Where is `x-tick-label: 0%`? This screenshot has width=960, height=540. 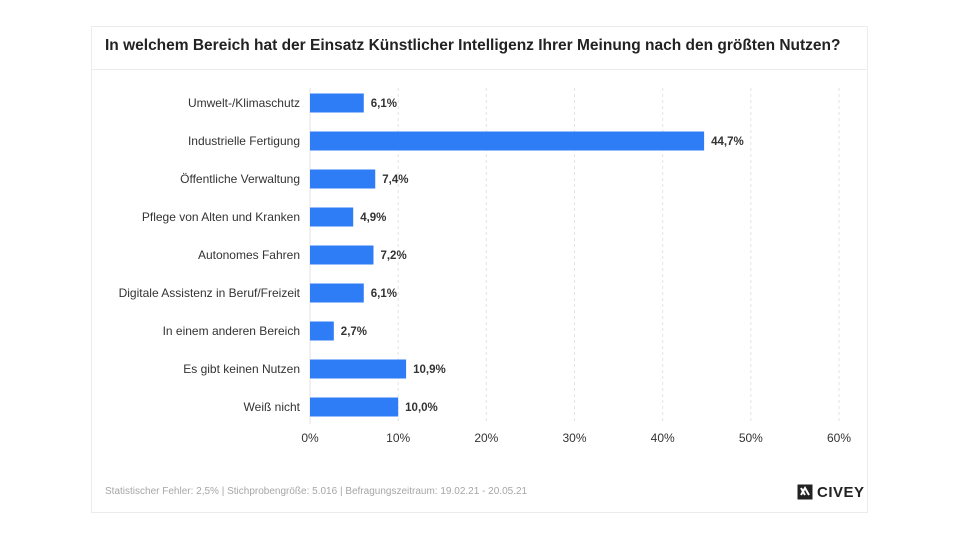 x-tick-label: 0% is located at coordinates (310, 438).